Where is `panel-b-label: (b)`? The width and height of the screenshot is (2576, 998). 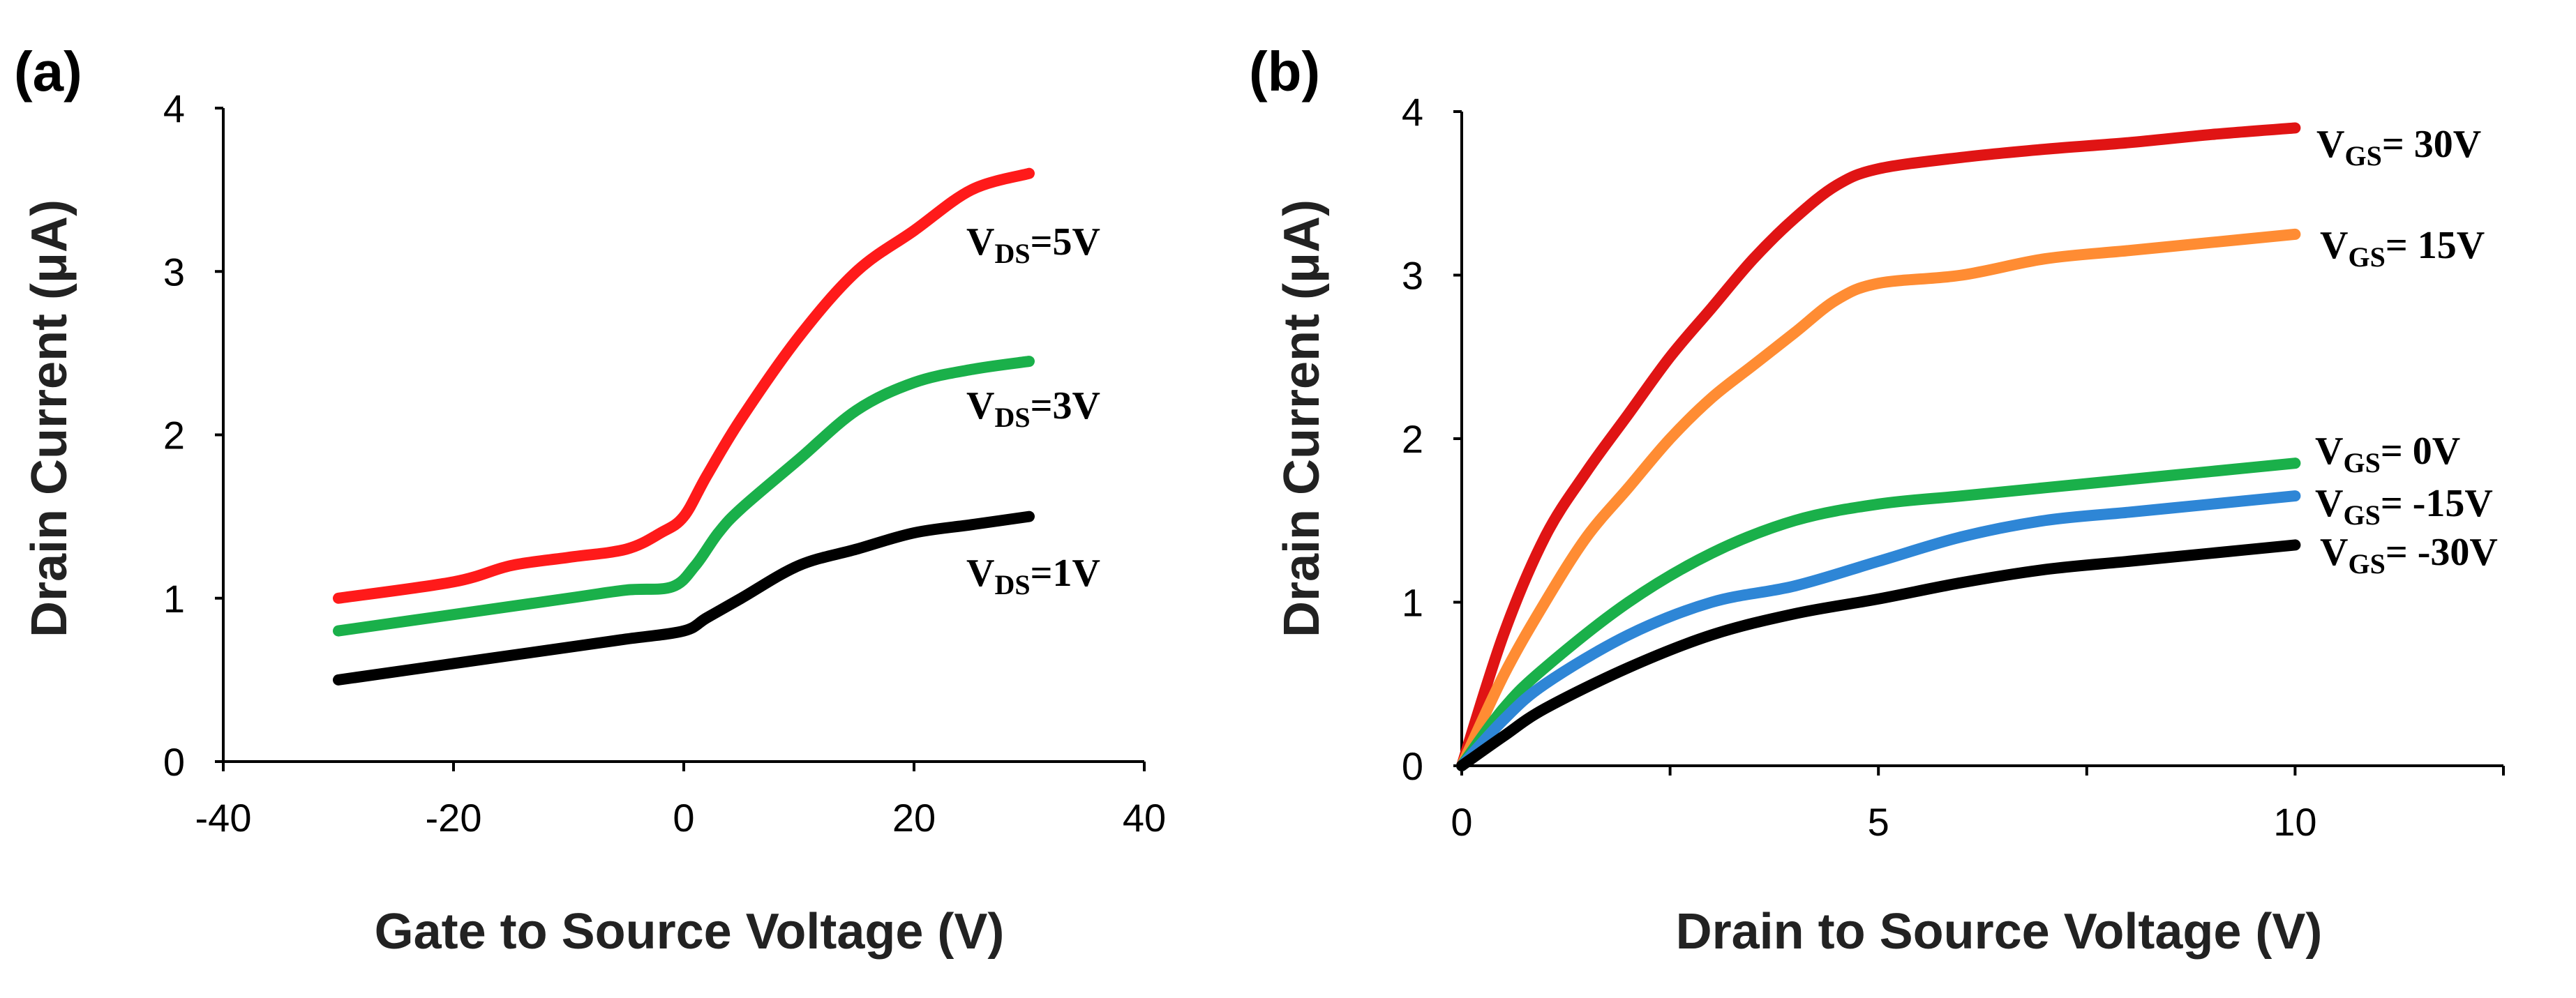 panel-b-label: (b) is located at coordinates (1284, 71).